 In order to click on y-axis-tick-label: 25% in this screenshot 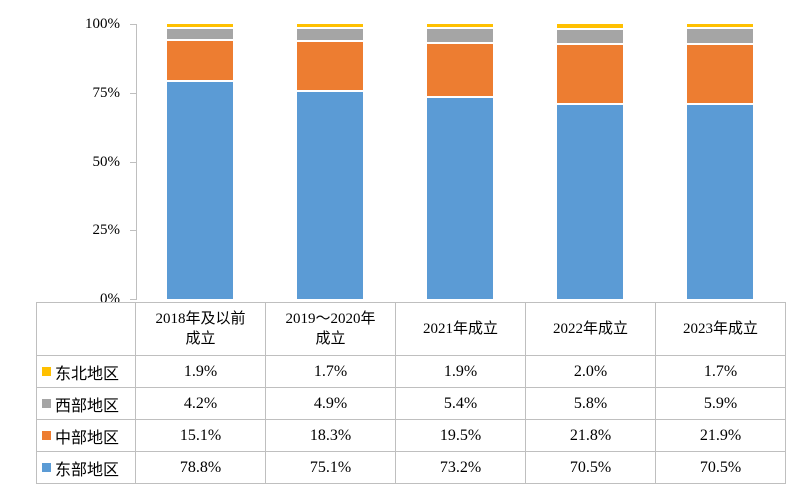, I will do `click(106, 230)`.